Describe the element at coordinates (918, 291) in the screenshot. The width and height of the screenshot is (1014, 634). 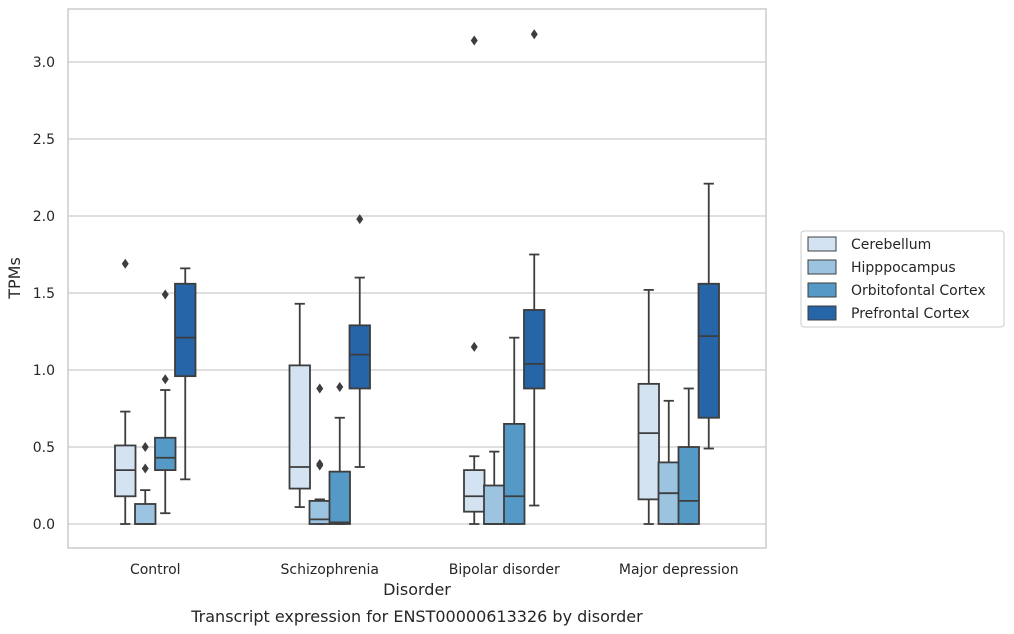
I see `legend-label: Orbitofontal Cortex` at that location.